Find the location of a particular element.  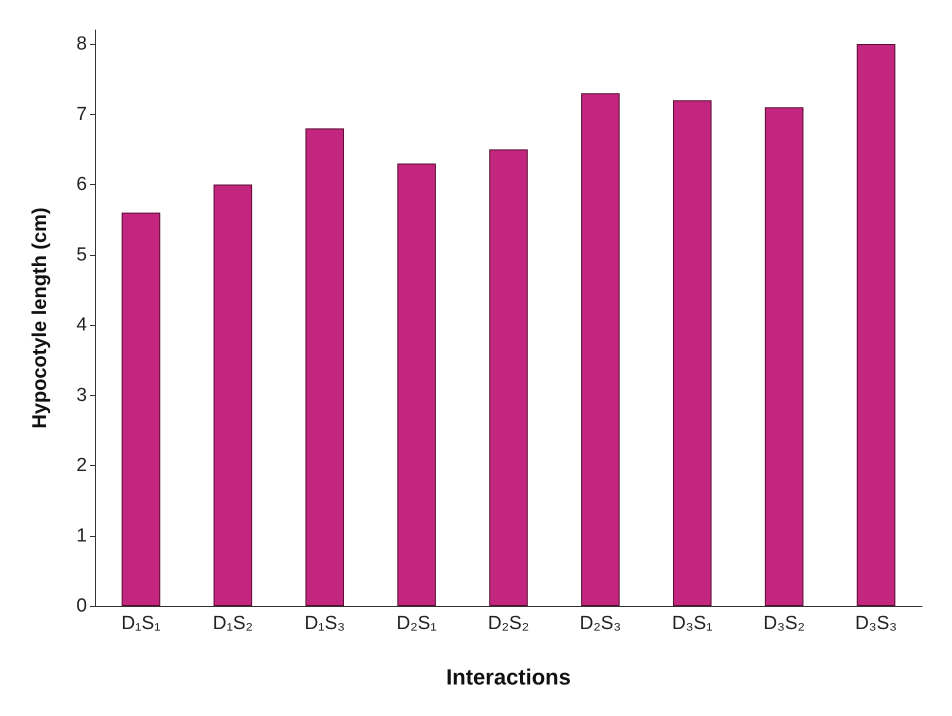

y-tick-label: 5 is located at coordinates (81, 255).